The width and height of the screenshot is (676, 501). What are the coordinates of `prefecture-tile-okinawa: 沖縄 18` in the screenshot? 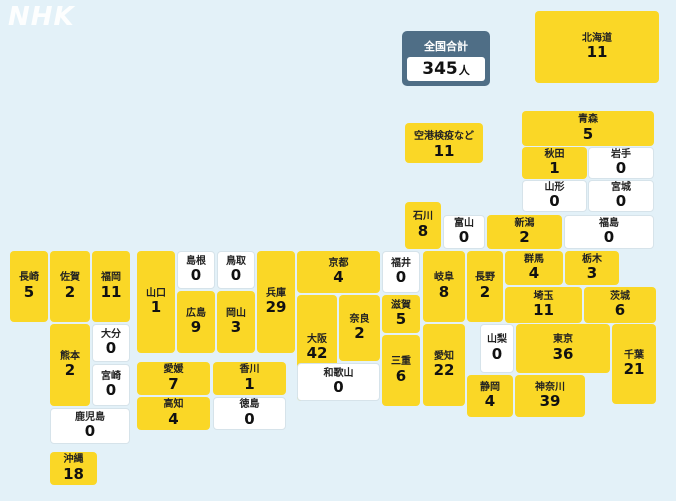 It's located at (73, 468).